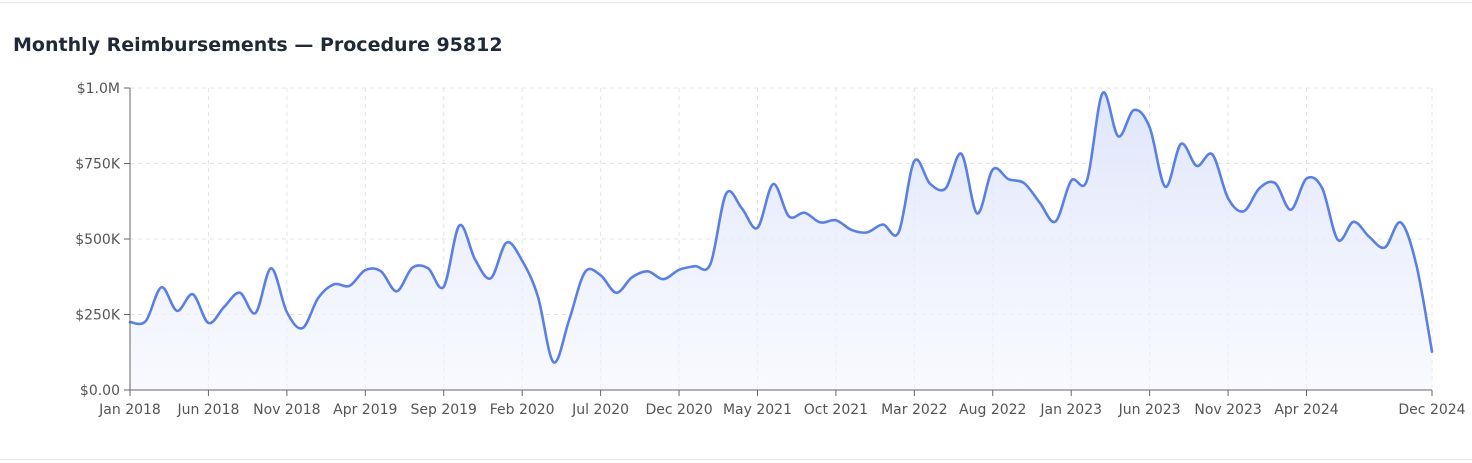 The height and width of the screenshot is (463, 1472). Describe the element at coordinates (258, 45) in the screenshot. I see `chart-title: Monthly Reimbursements — Procedure 95812` at that location.